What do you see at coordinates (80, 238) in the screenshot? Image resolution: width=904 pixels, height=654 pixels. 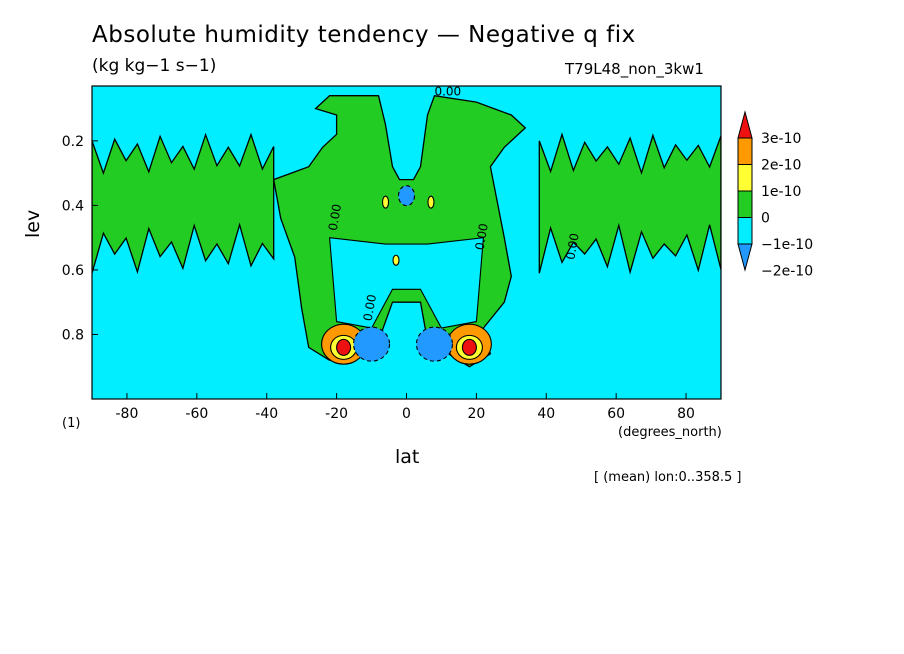 I see `y-axis: 0.2 0.4 0.6 0.8` at bounding box center [80, 238].